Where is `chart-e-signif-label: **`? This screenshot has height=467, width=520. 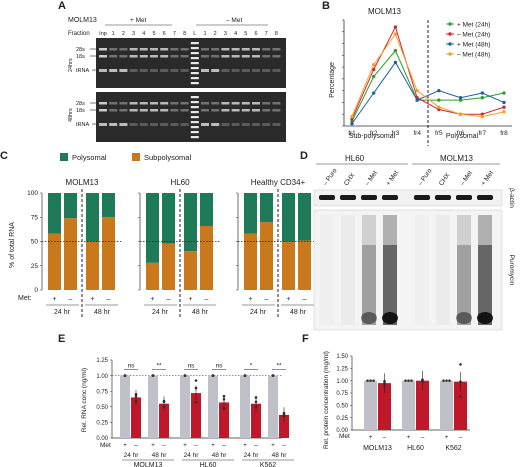
chart-e-signif-label: ** is located at coordinates (159, 365).